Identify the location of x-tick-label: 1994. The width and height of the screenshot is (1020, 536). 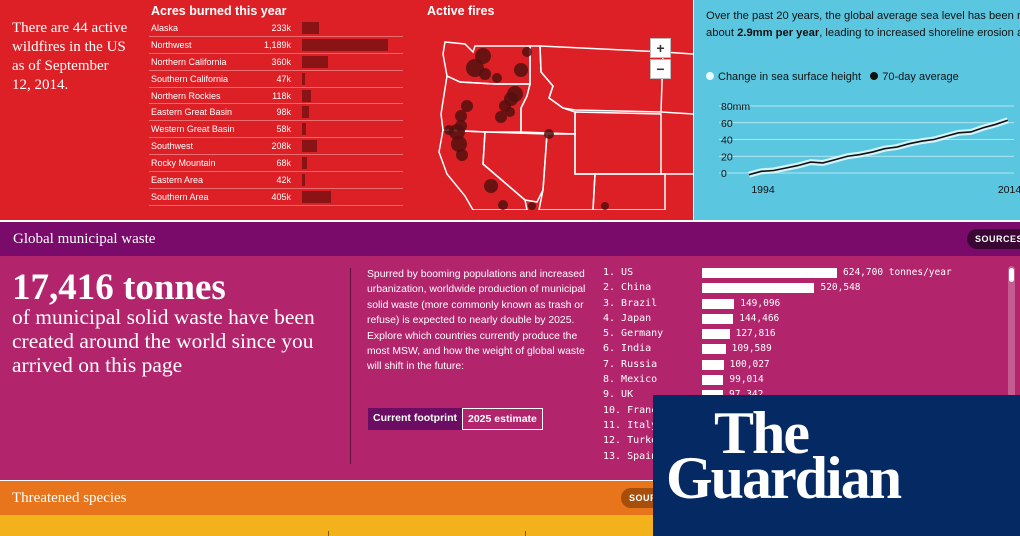
(763, 190).